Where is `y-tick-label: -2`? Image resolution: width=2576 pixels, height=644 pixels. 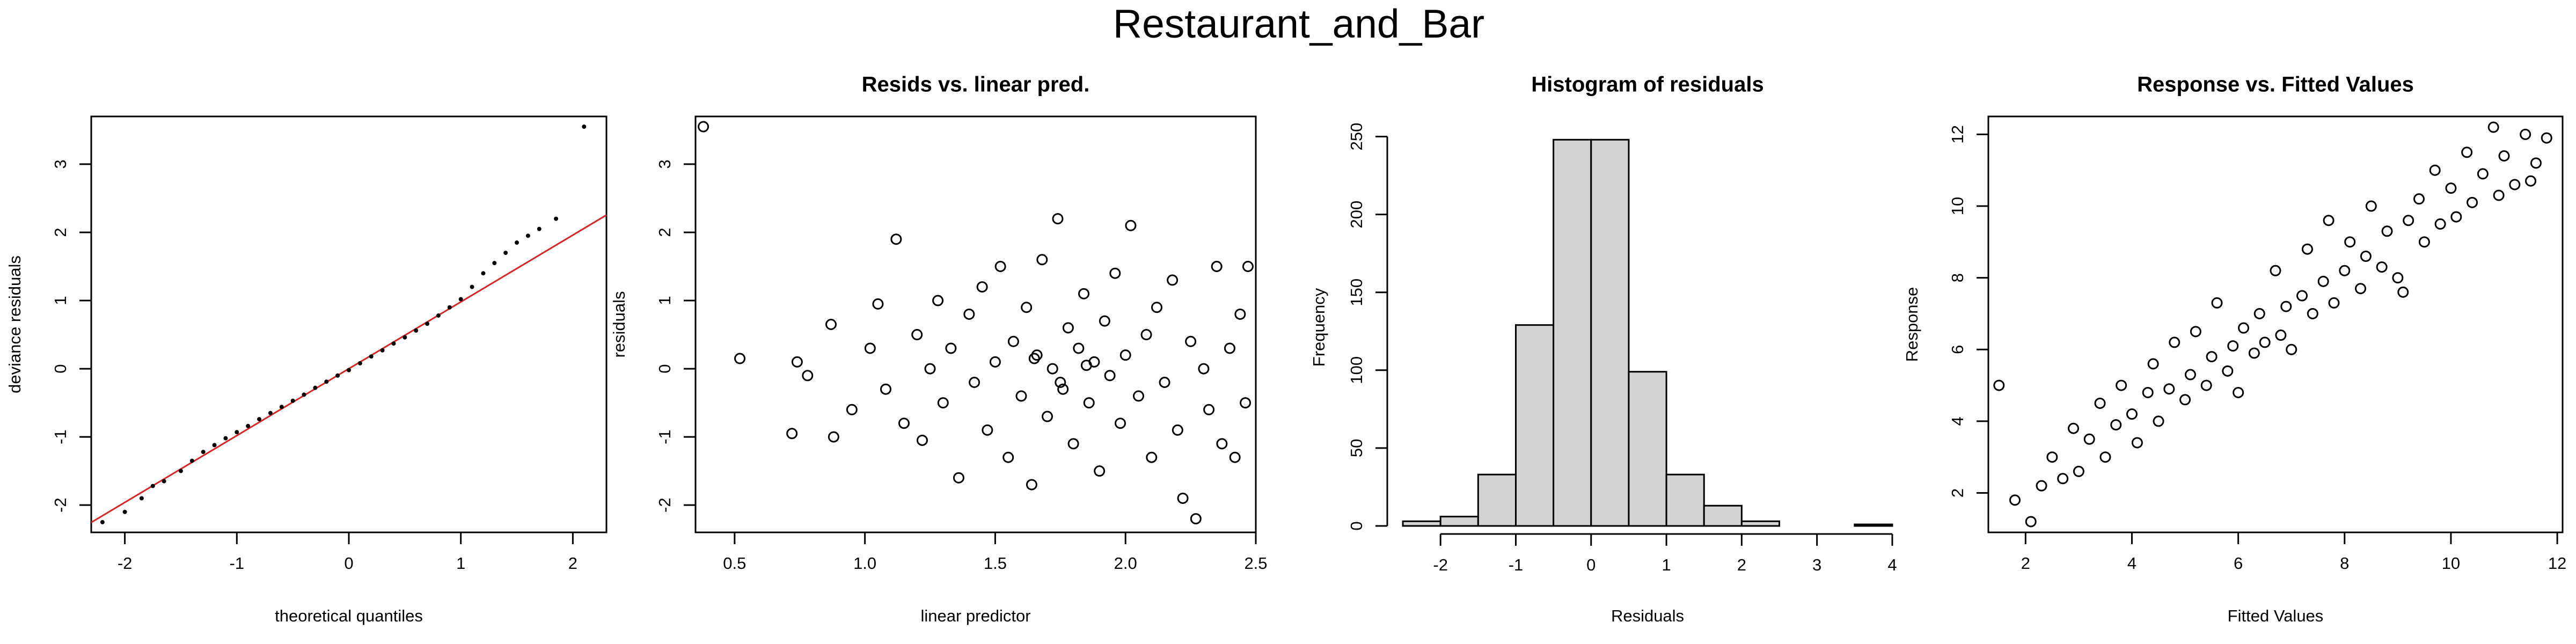 y-tick-label: -2 is located at coordinates (60, 505).